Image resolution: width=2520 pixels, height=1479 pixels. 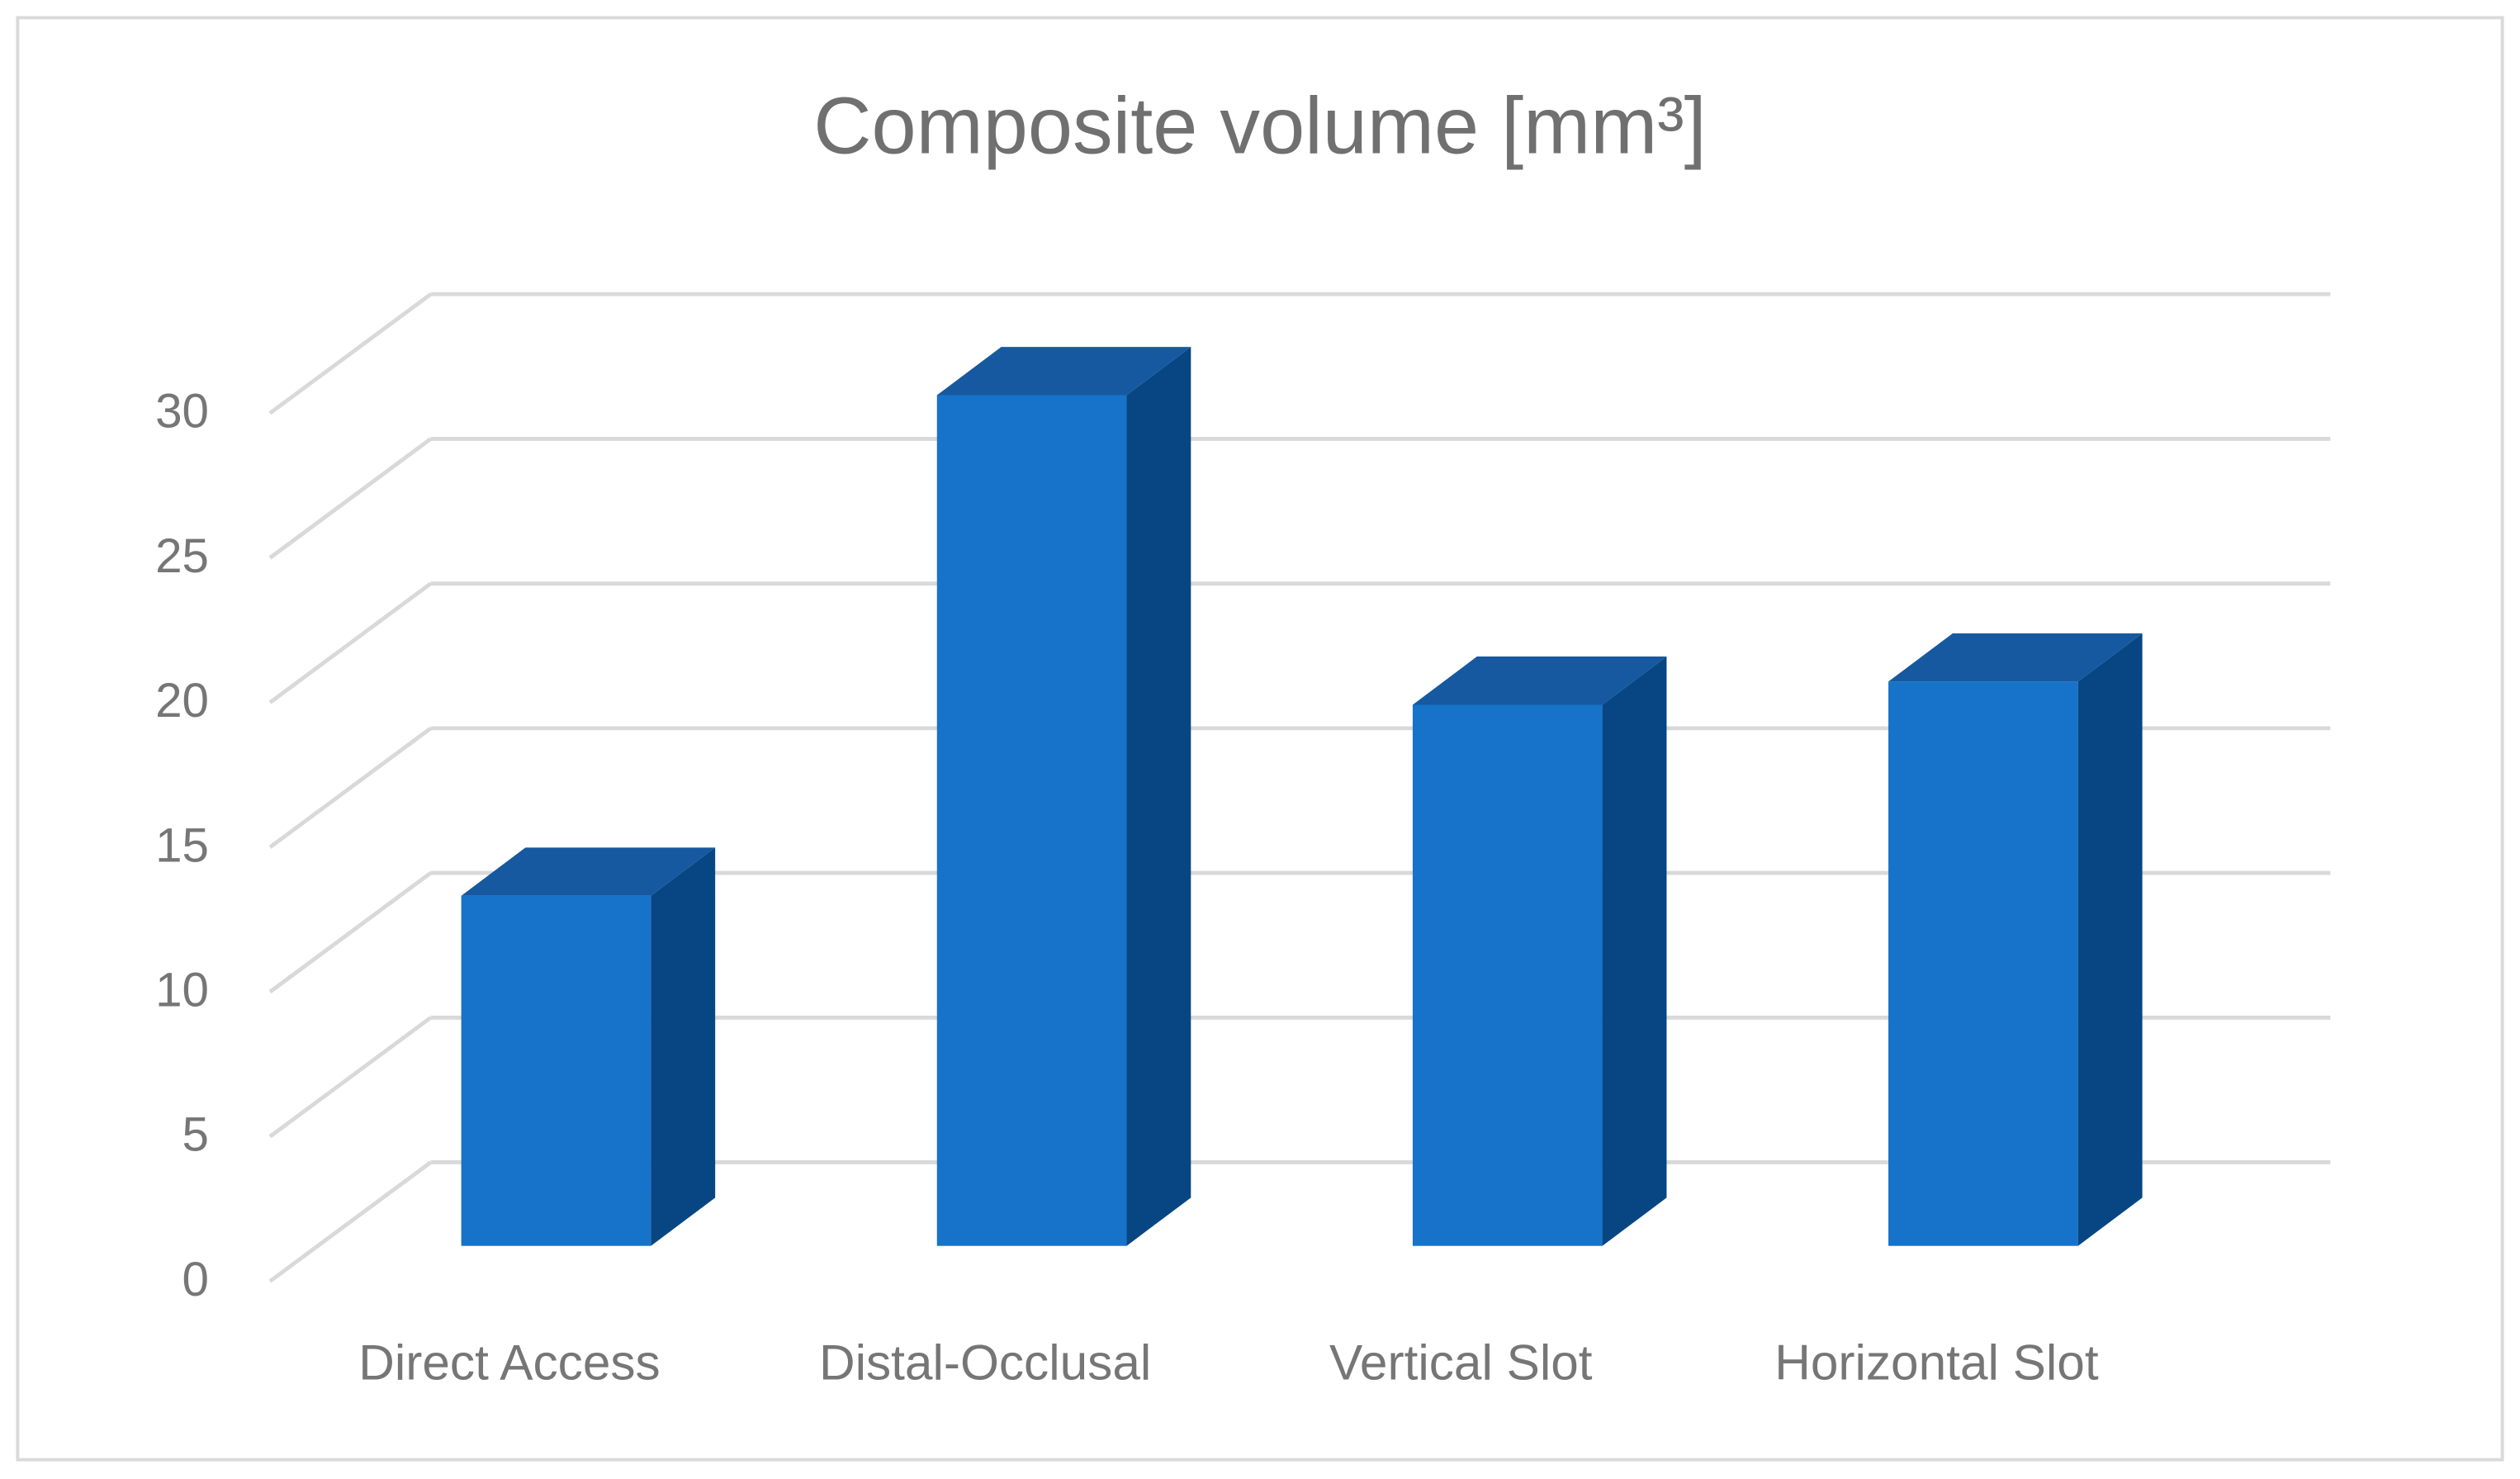 What do you see at coordinates (195, 1279) in the screenshot?
I see `y-tick-label: 0` at bounding box center [195, 1279].